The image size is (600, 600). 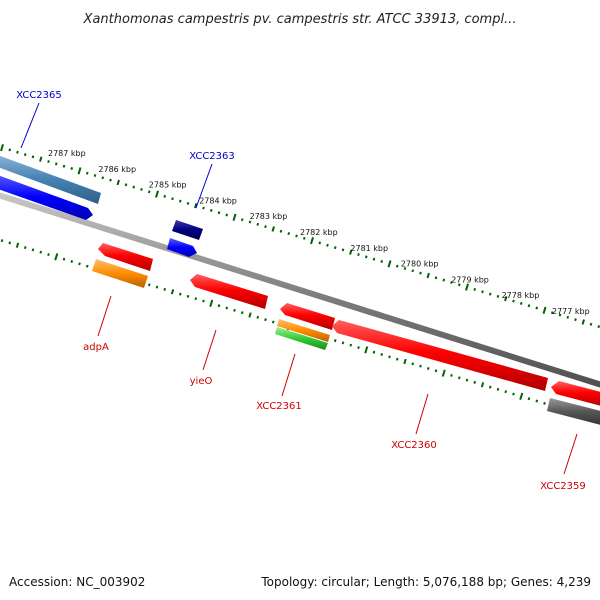 I want to click on gene-label-yieo: yieO, so click(x=201, y=381).